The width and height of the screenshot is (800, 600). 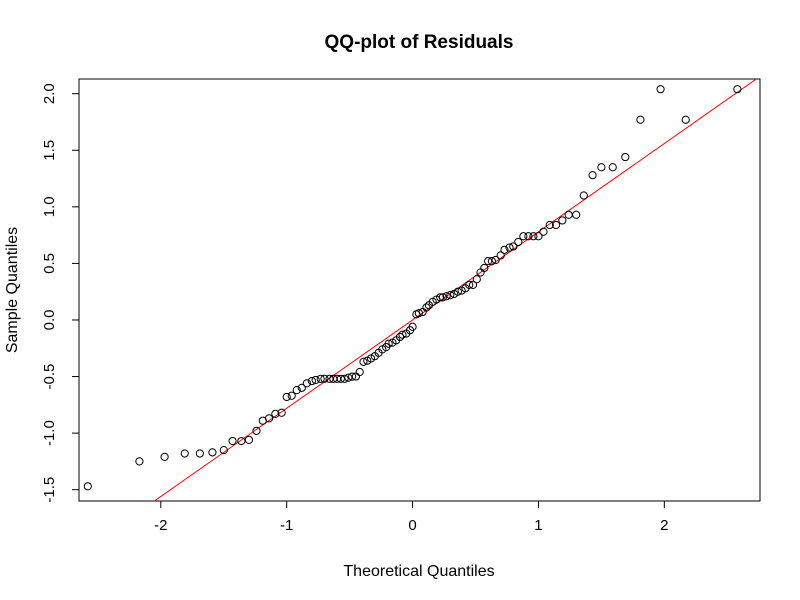 What do you see at coordinates (49, 490) in the screenshot?
I see `y-tick-label: -1.5` at bounding box center [49, 490].